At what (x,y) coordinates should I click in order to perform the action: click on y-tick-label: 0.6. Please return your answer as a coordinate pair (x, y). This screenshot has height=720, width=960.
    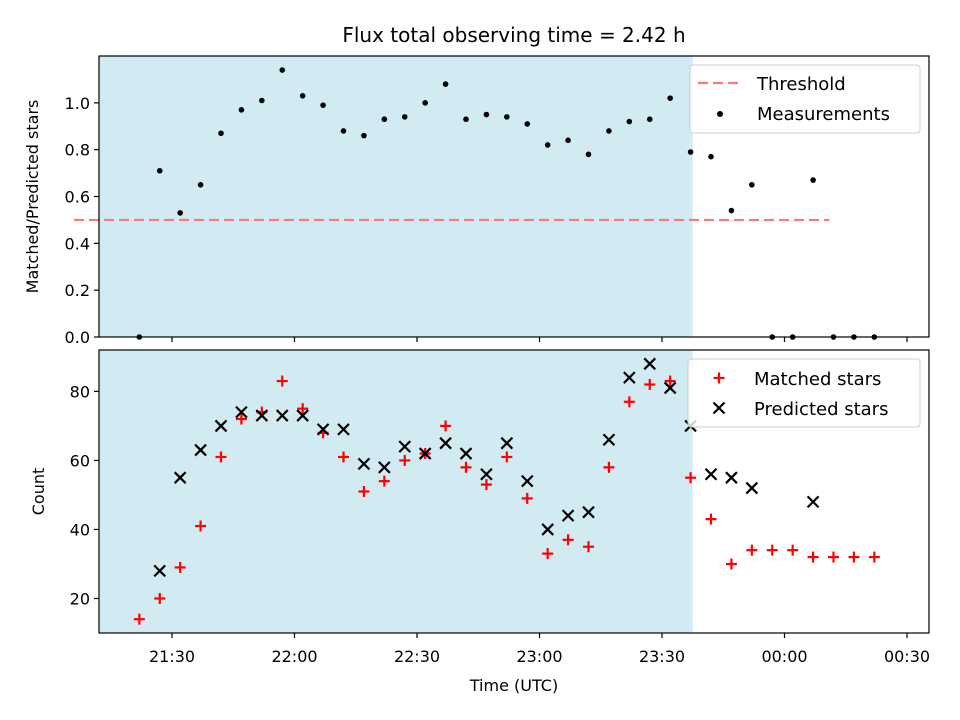
    Looking at the image, I should click on (77, 197).